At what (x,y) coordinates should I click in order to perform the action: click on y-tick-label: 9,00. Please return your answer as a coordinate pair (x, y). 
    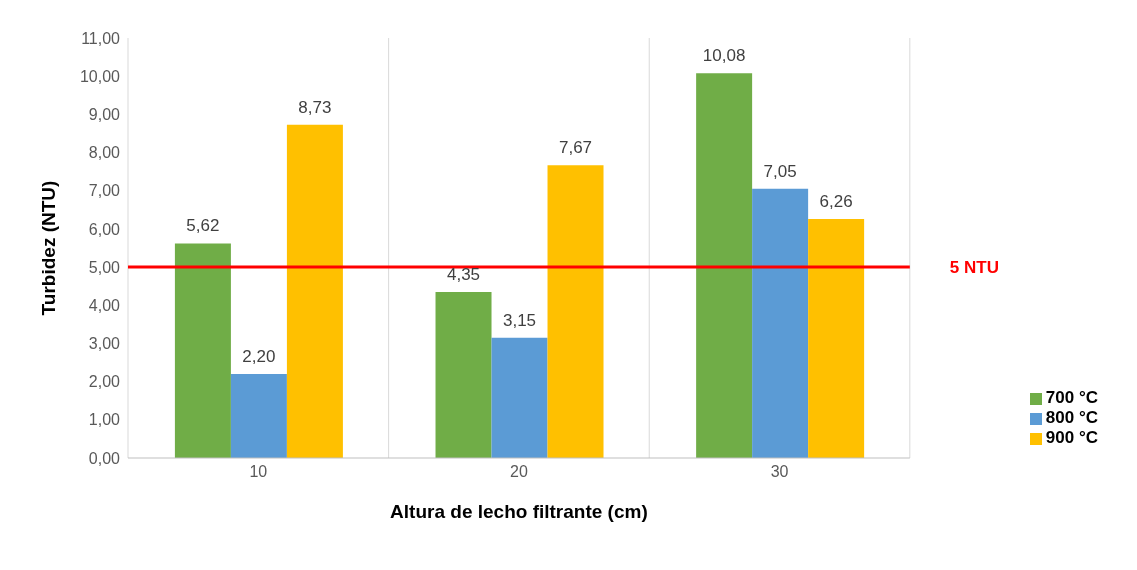
    Looking at the image, I should click on (104, 115).